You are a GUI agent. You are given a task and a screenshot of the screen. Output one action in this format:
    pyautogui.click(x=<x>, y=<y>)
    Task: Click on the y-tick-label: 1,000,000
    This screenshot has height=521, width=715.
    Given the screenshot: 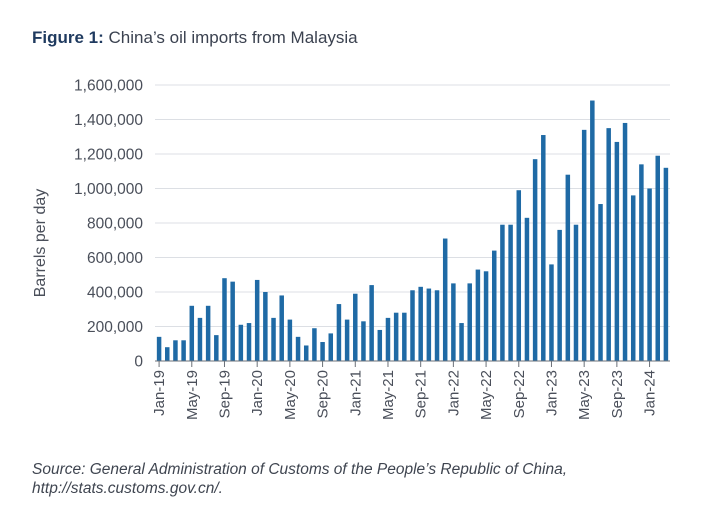 What is the action you would take?
    pyautogui.click(x=108, y=189)
    